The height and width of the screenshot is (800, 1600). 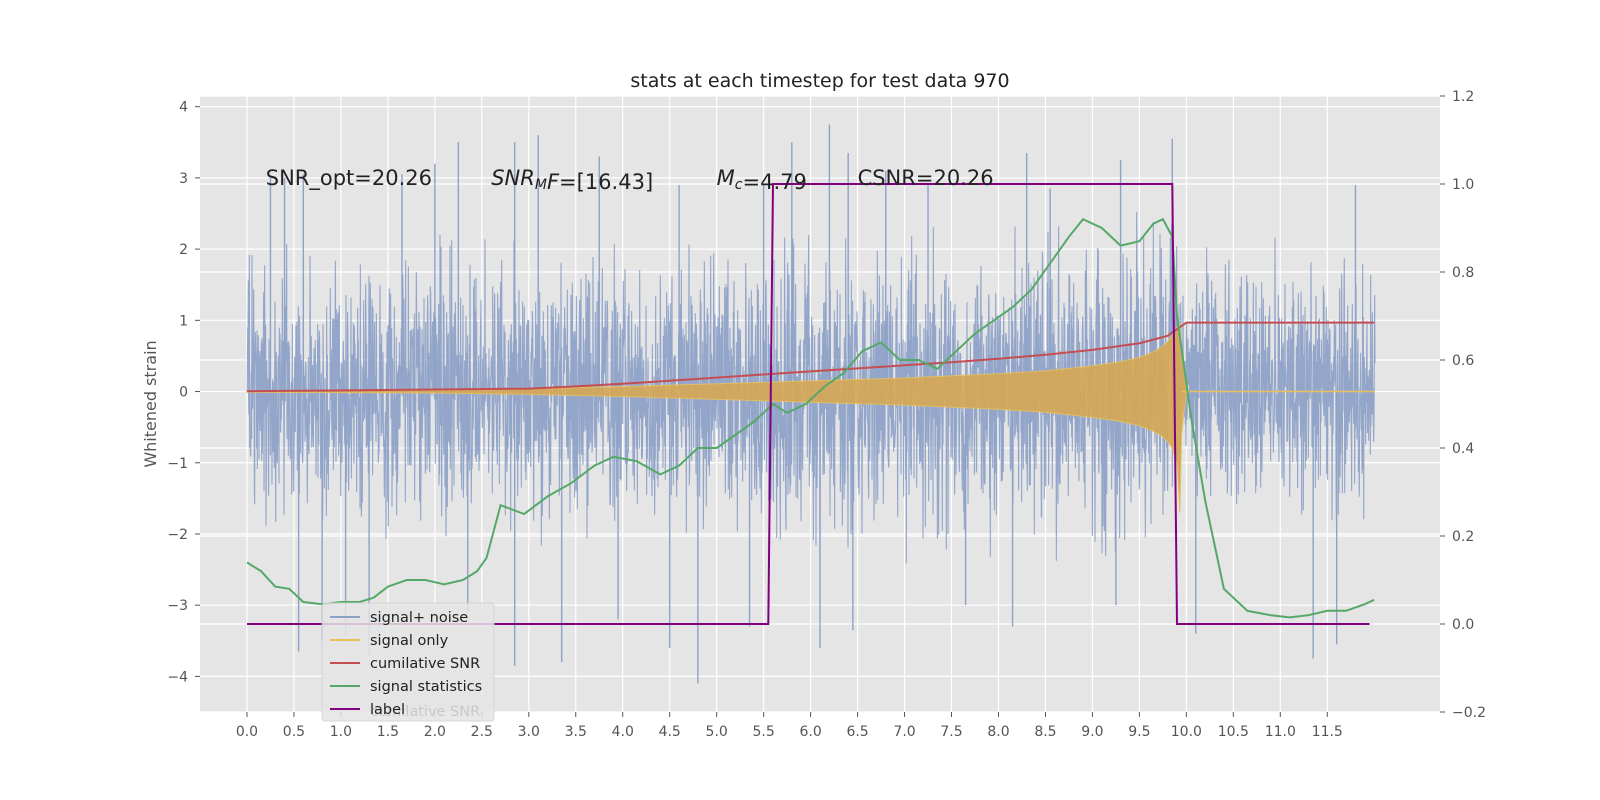 What do you see at coordinates (177, 464) in the screenshot?
I see `y-tick-label: −1` at bounding box center [177, 464].